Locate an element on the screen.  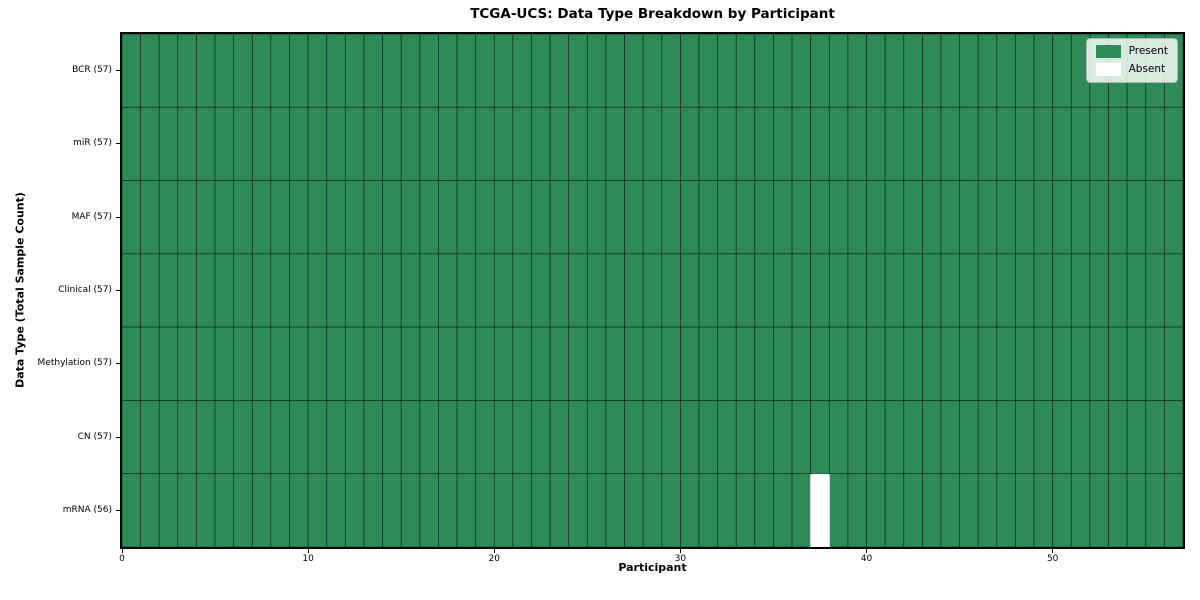
ytick-label: CN (57) is located at coordinates (94, 436).